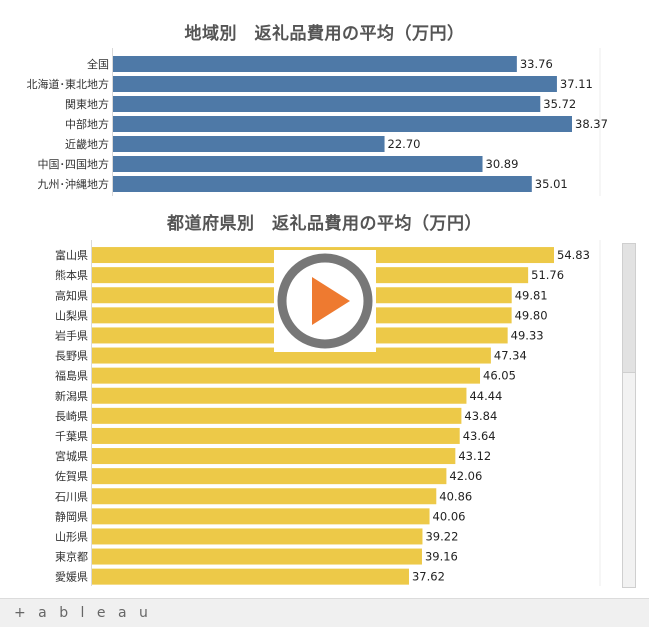 Image resolution: width=649 pixels, height=627 pixels. Describe the element at coordinates (87, 104) in the screenshot. I see `category-label: 関東地方` at that location.